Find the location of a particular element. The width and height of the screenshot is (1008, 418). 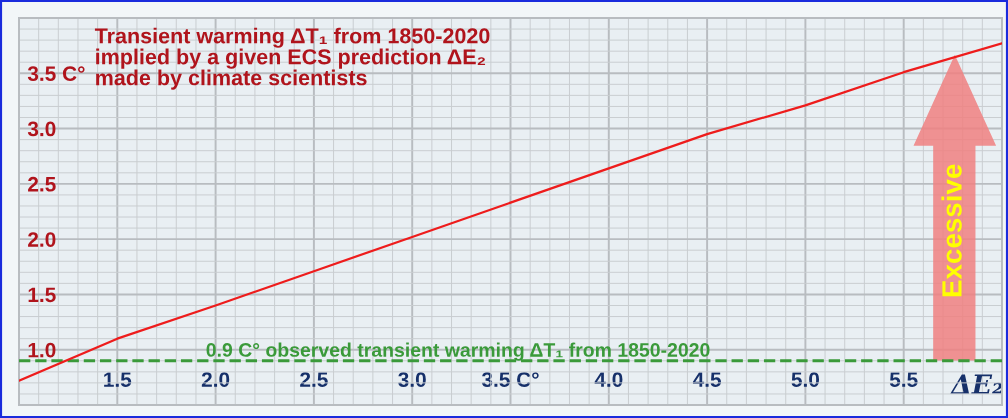

y-tick-label: 2.0 is located at coordinates (42, 239).